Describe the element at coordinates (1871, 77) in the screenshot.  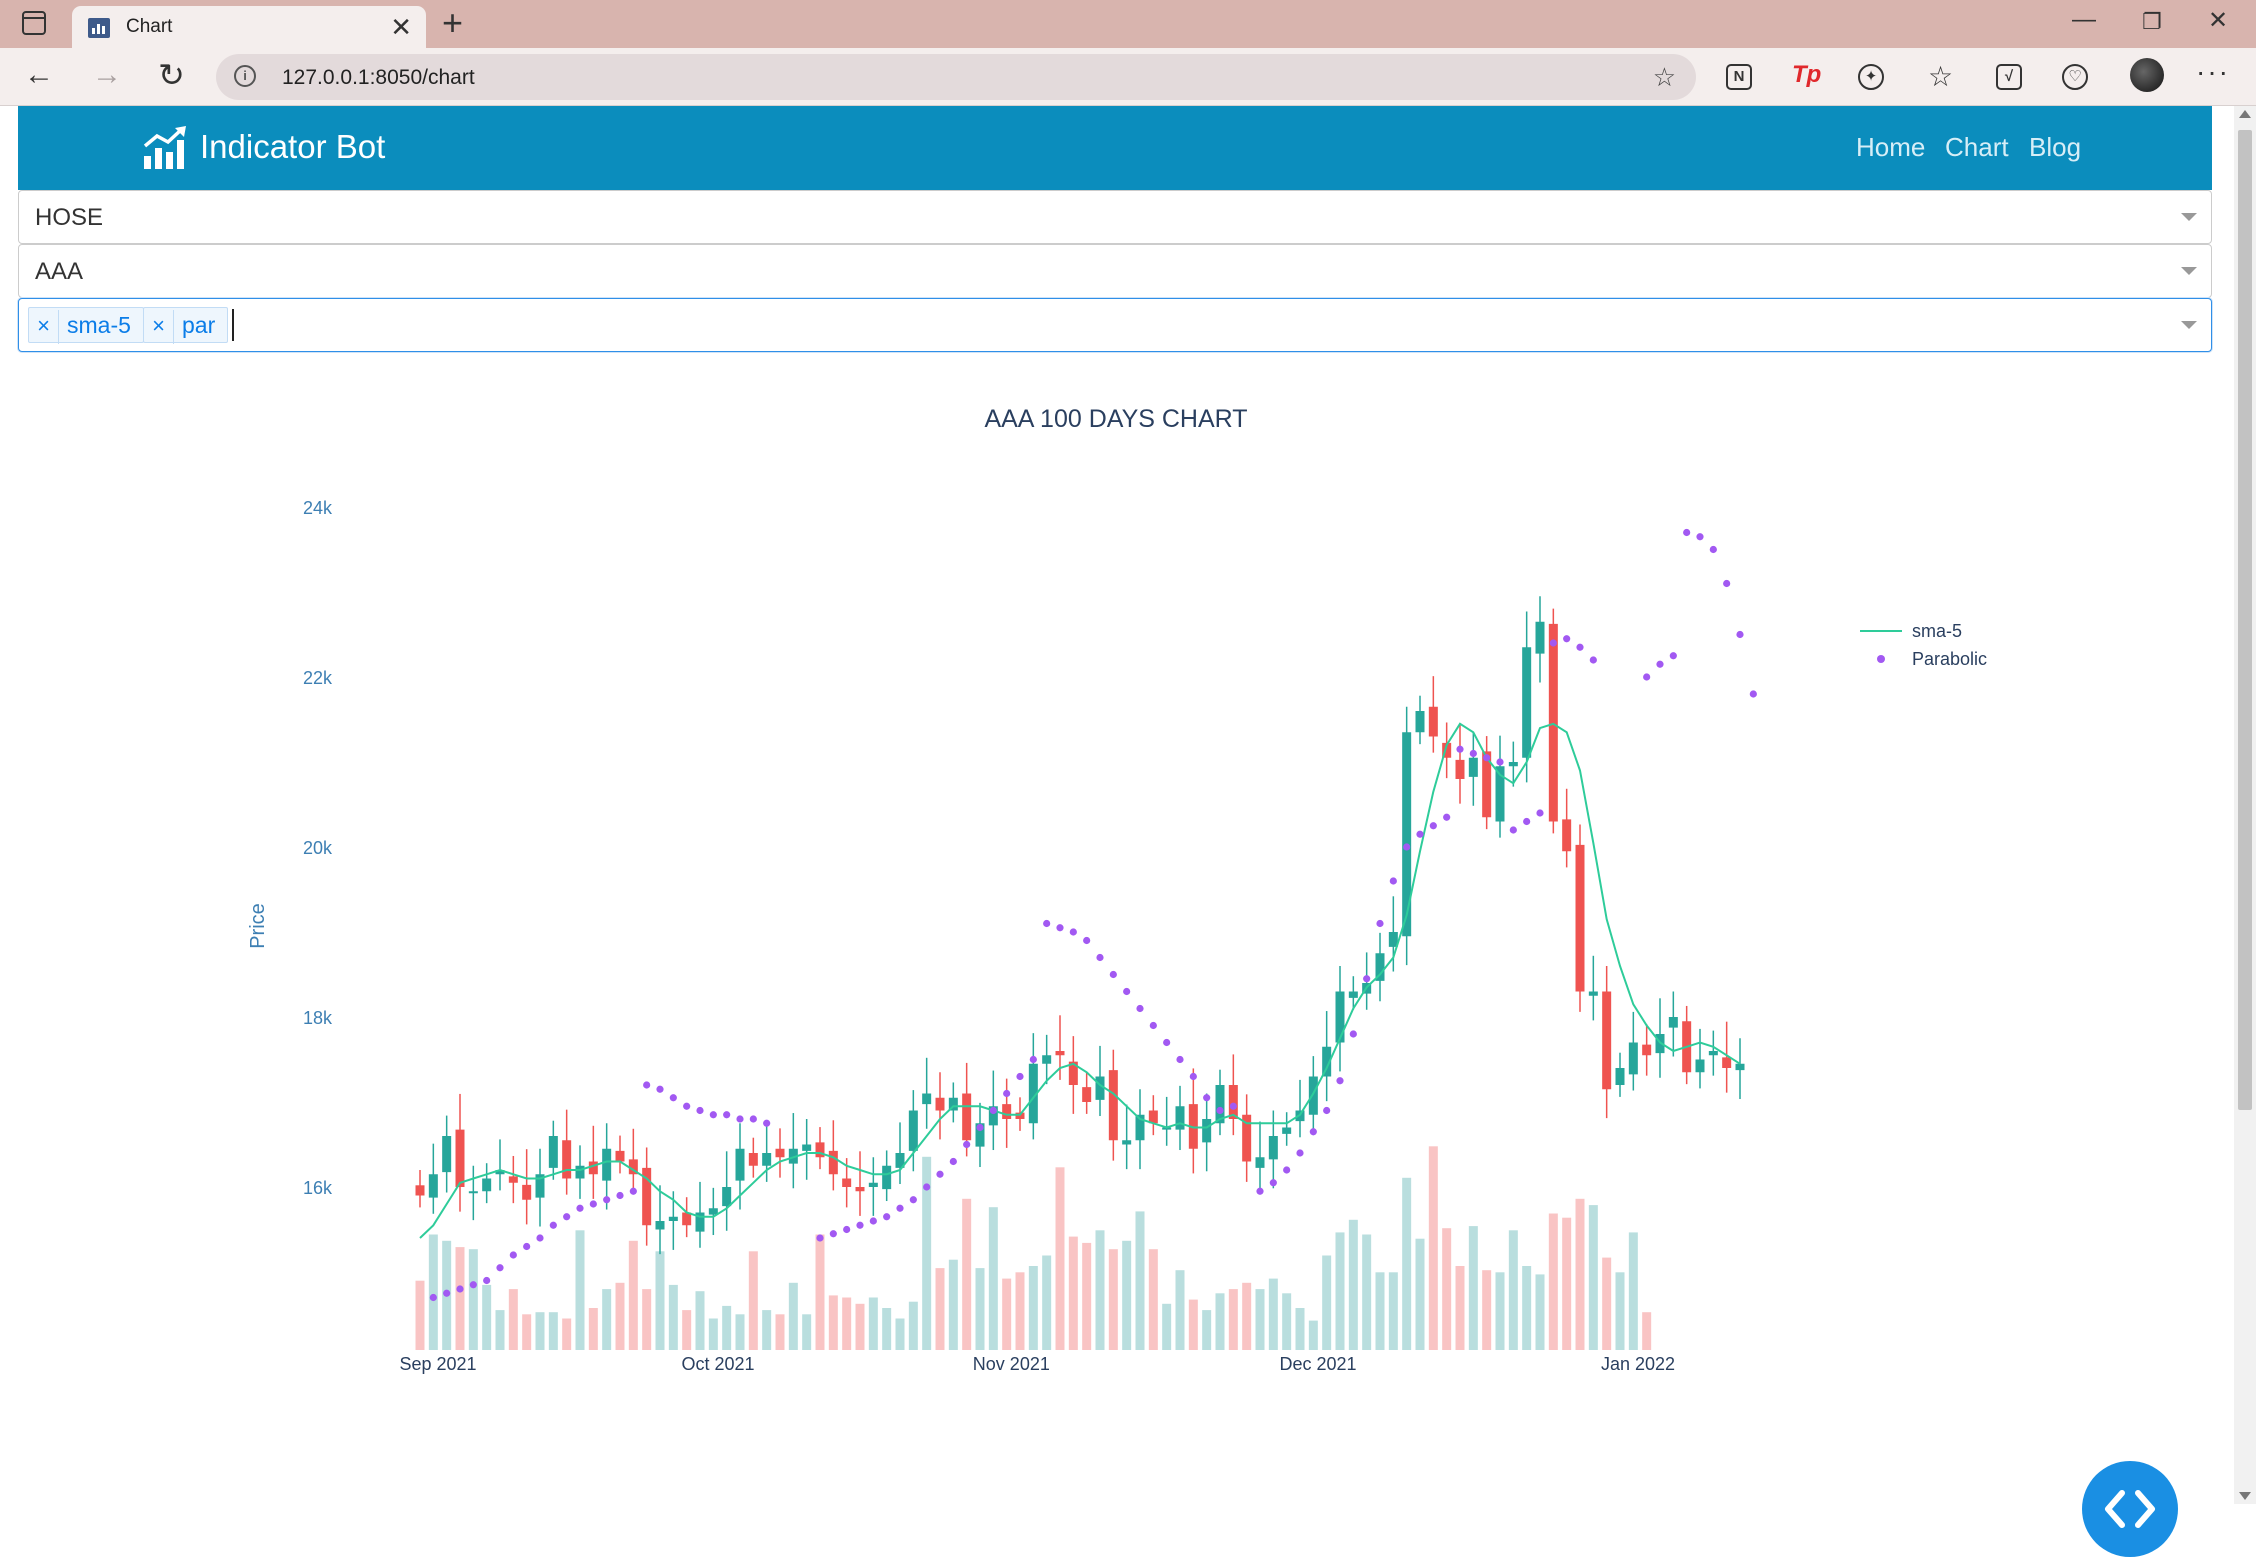
I see `extensions-puzzle-icon: ✦` at that location.